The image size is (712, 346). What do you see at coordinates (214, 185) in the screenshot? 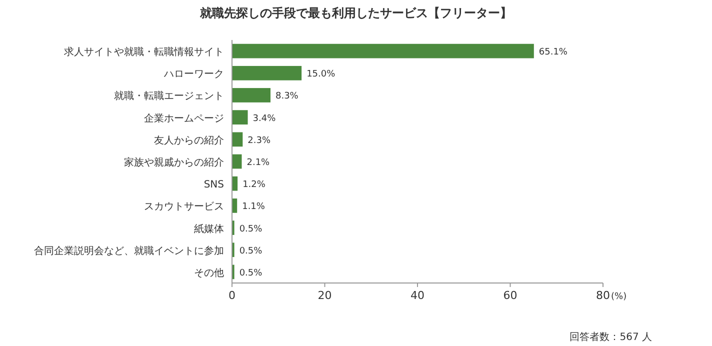
I see `y-tick-label: SNS` at bounding box center [214, 185].